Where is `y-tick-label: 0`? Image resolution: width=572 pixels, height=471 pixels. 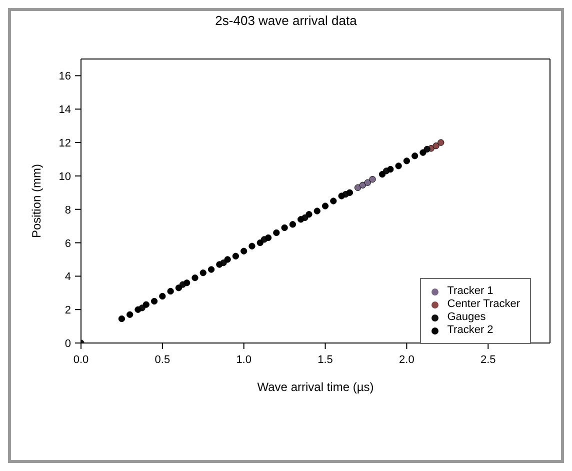 y-tick-label: 0 is located at coordinates (67, 344).